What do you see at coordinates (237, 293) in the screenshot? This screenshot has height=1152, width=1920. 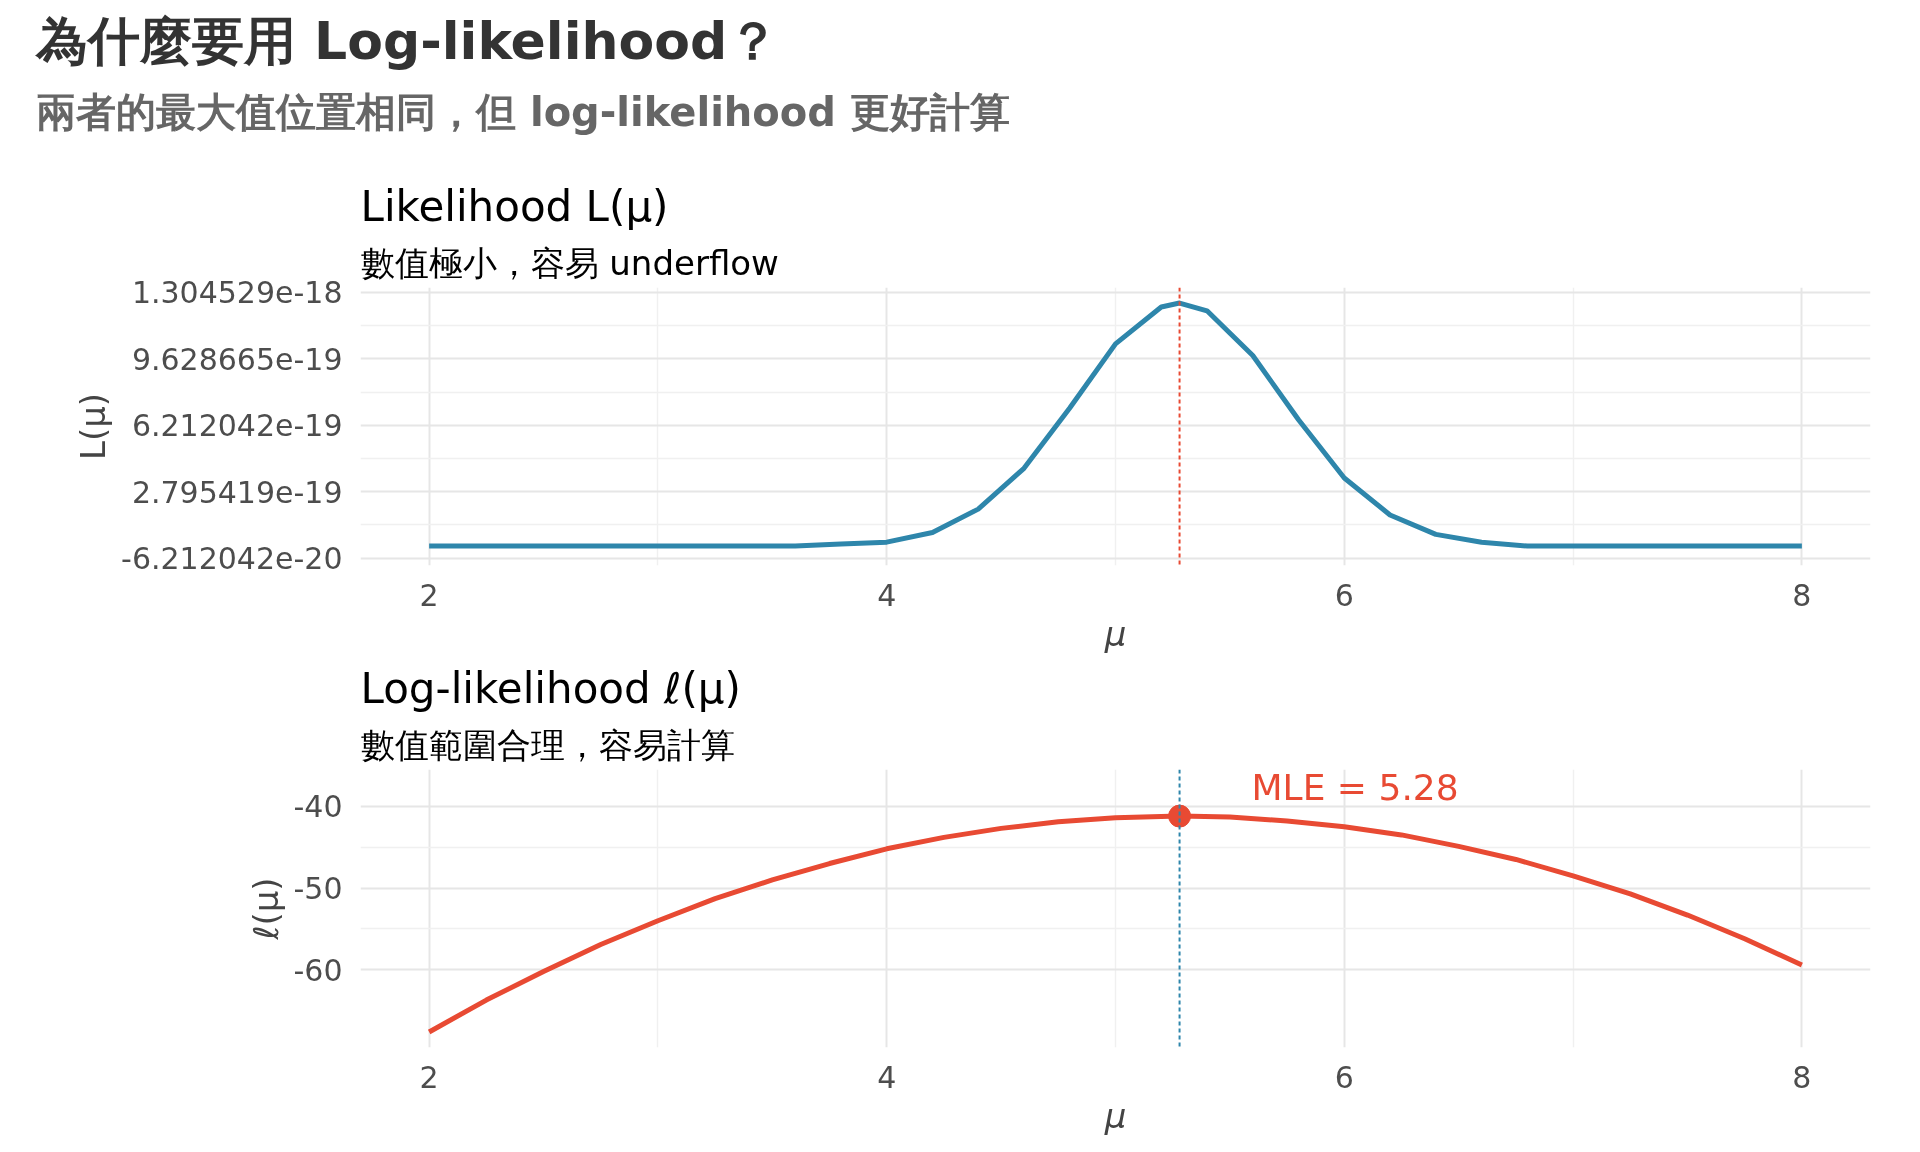 I see `y-tick-label: 1.304529e-18` at bounding box center [237, 293].